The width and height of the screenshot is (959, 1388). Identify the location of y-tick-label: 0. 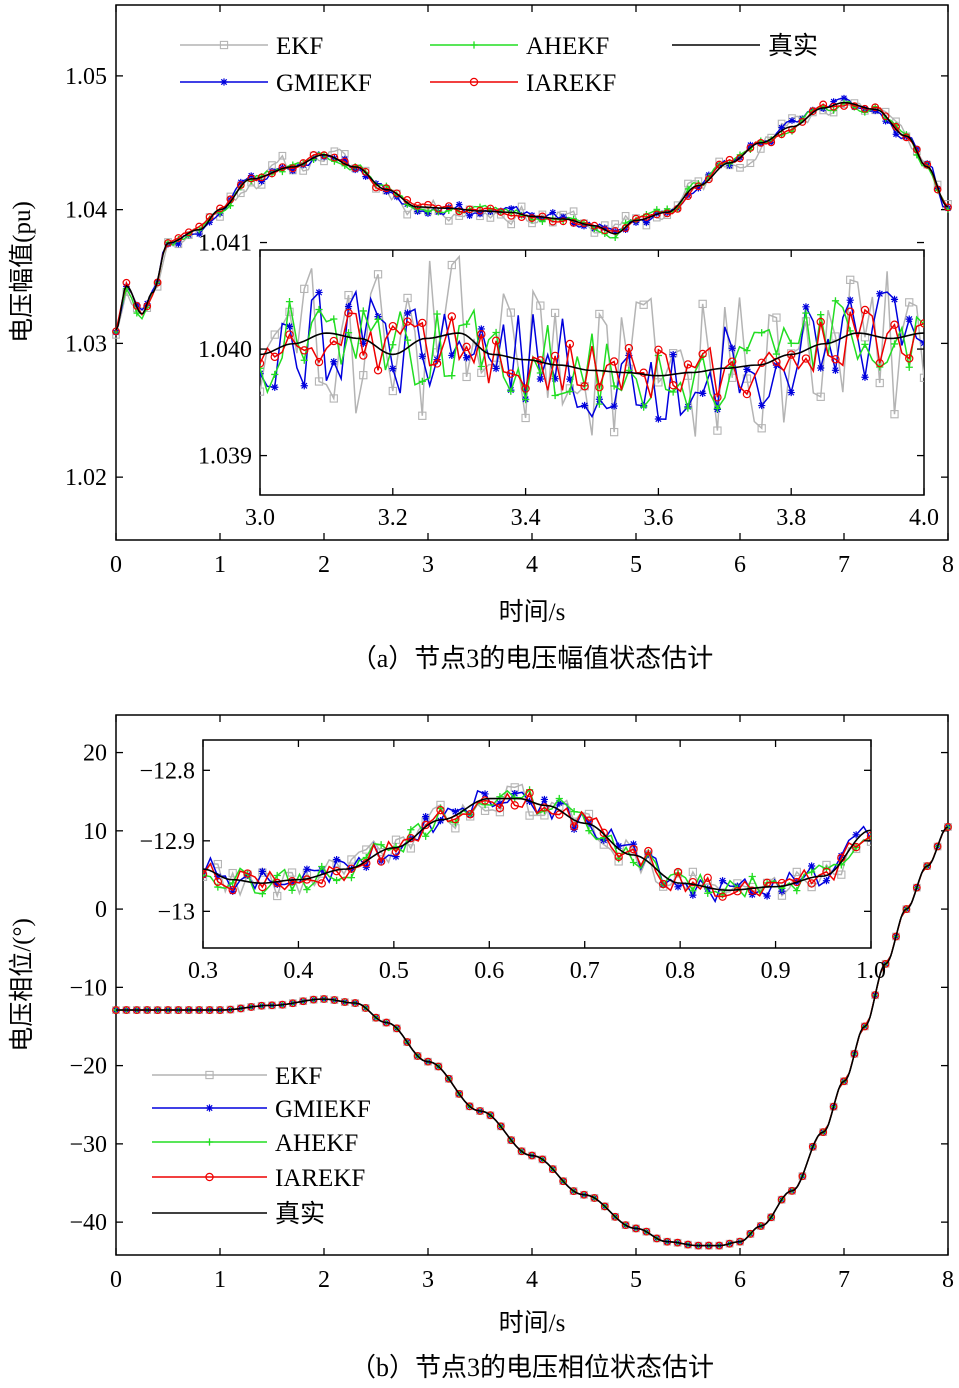
(101, 910).